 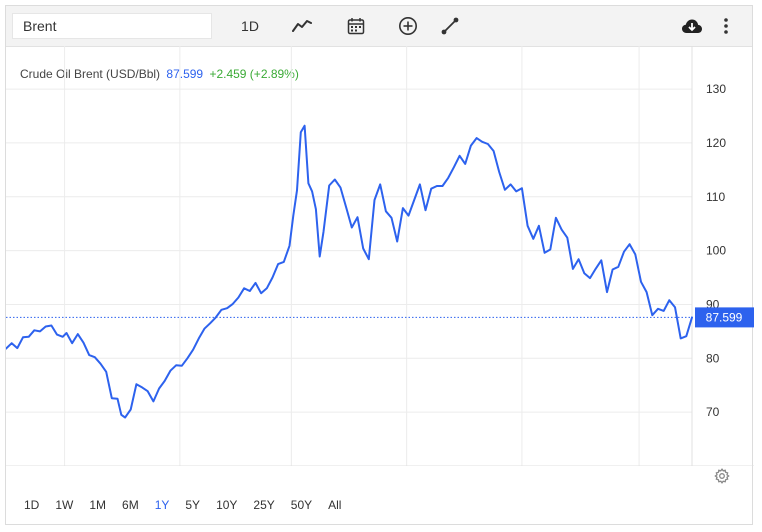 What do you see at coordinates (185, 74) in the screenshot?
I see `legend-last-value: 87.599` at bounding box center [185, 74].